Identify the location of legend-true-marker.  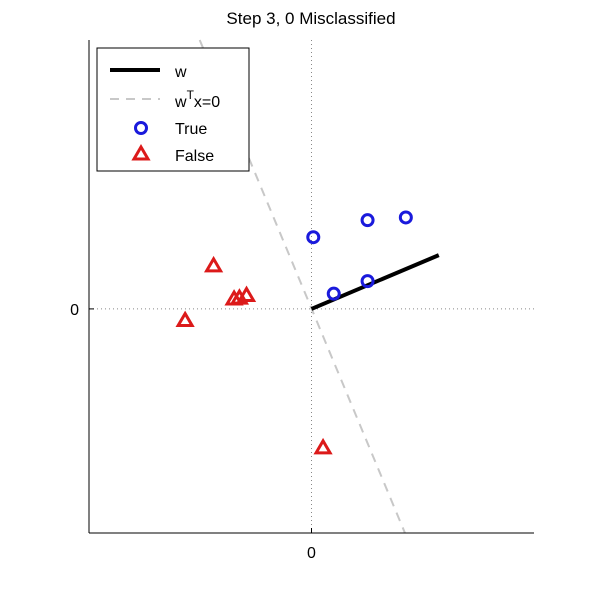
(141, 128).